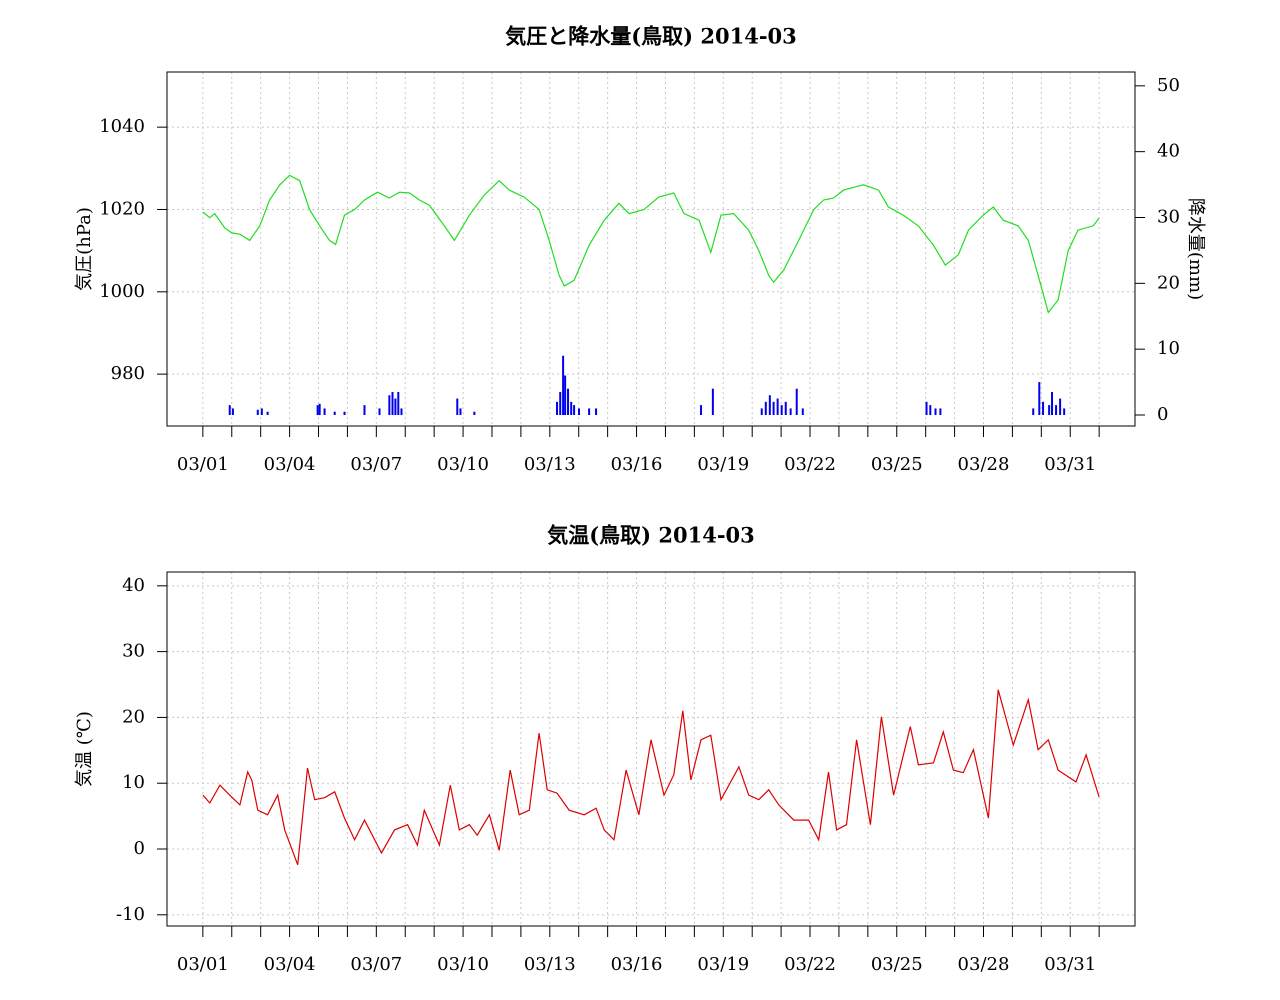 The width and height of the screenshot is (1280, 1000). Describe the element at coordinates (139, 848) in the screenshot. I see `y-tick-label: 0` at that location.